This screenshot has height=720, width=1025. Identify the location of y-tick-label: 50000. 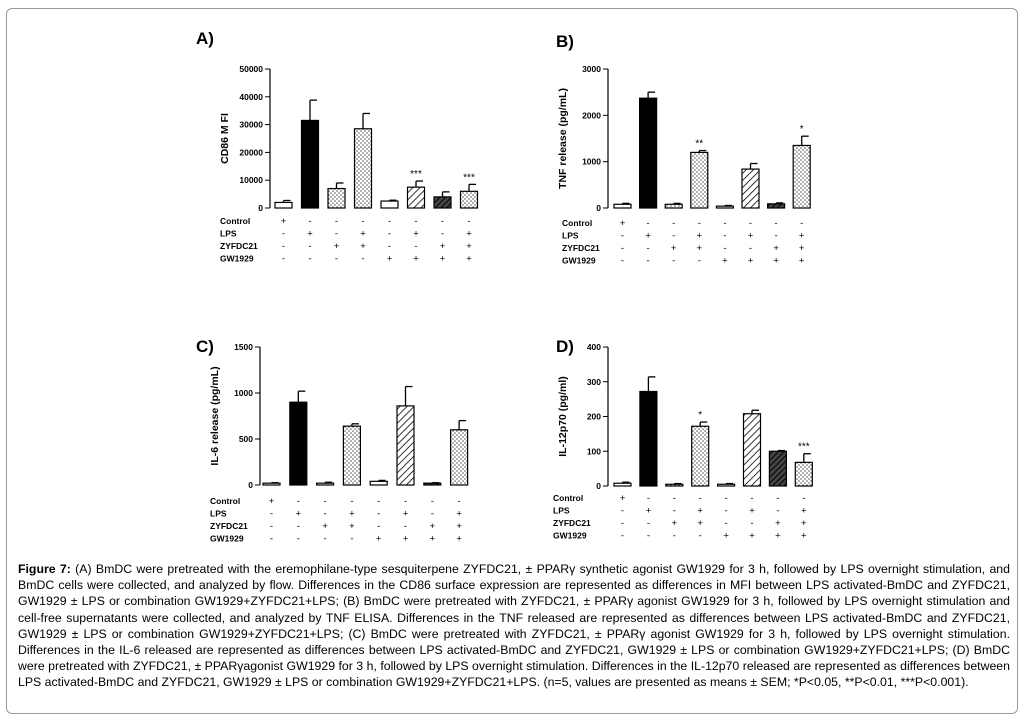
(251, 69).